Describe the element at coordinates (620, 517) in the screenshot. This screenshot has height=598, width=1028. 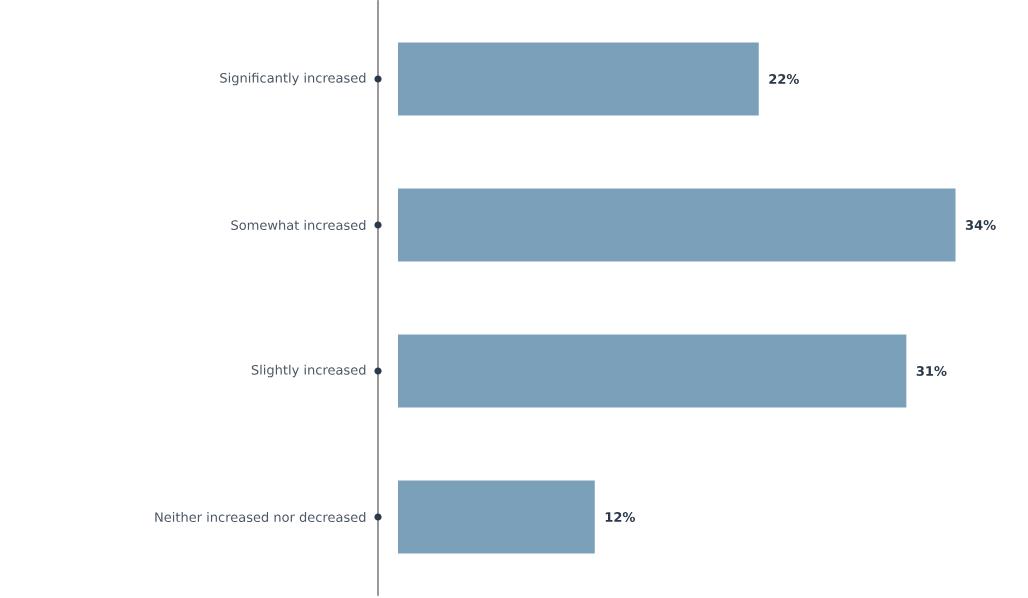
I see `data-label: 12%` at that location.